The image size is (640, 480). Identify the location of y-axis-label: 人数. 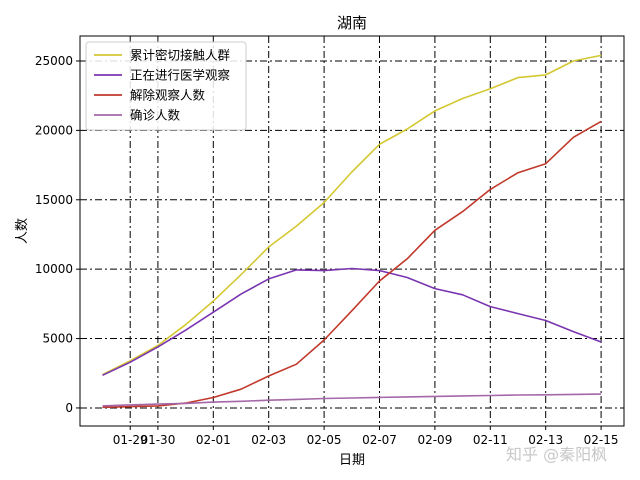
(22, 231).